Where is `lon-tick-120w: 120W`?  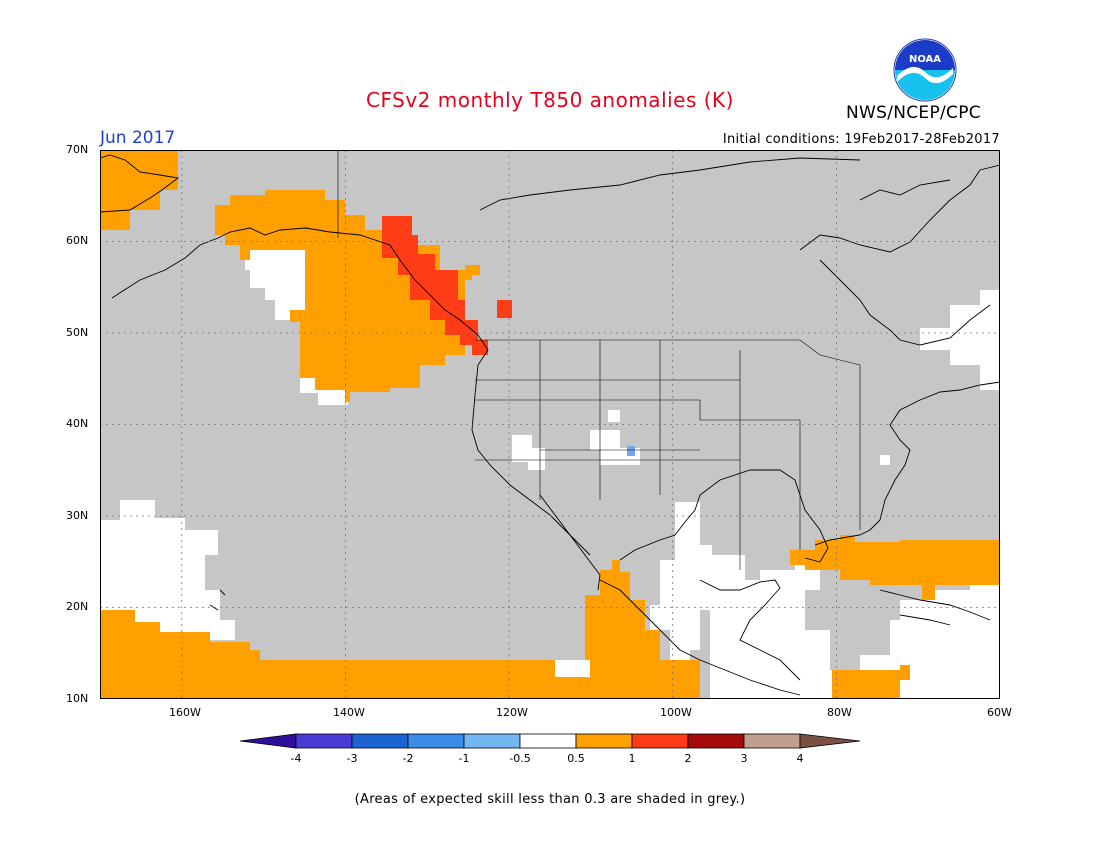 lon-tick-120w: 120W is located at coordinates (512, 712).